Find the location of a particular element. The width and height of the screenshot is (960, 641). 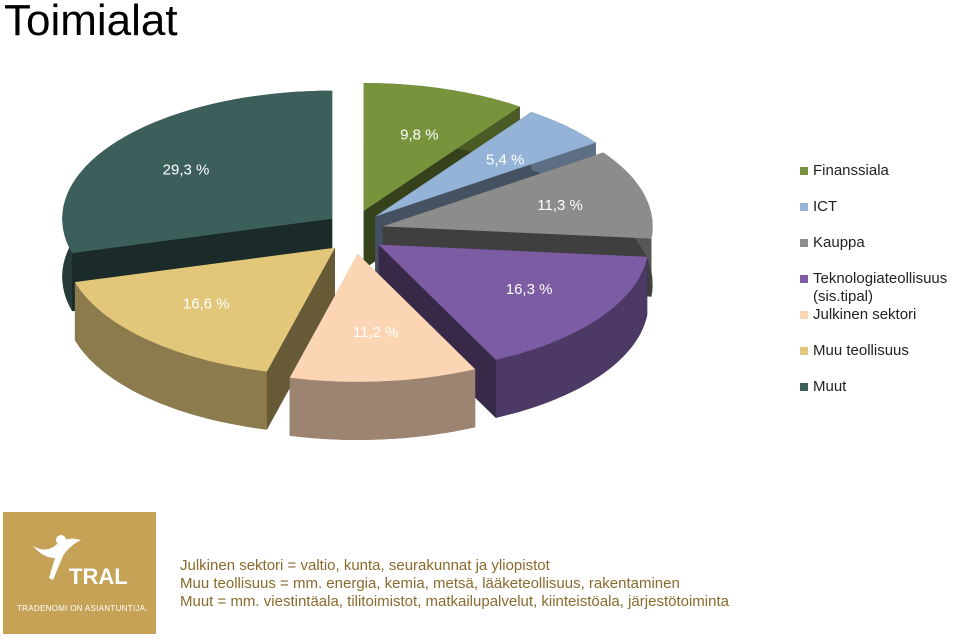

legend-label: Kauppa is located at coordinates (839, 242).